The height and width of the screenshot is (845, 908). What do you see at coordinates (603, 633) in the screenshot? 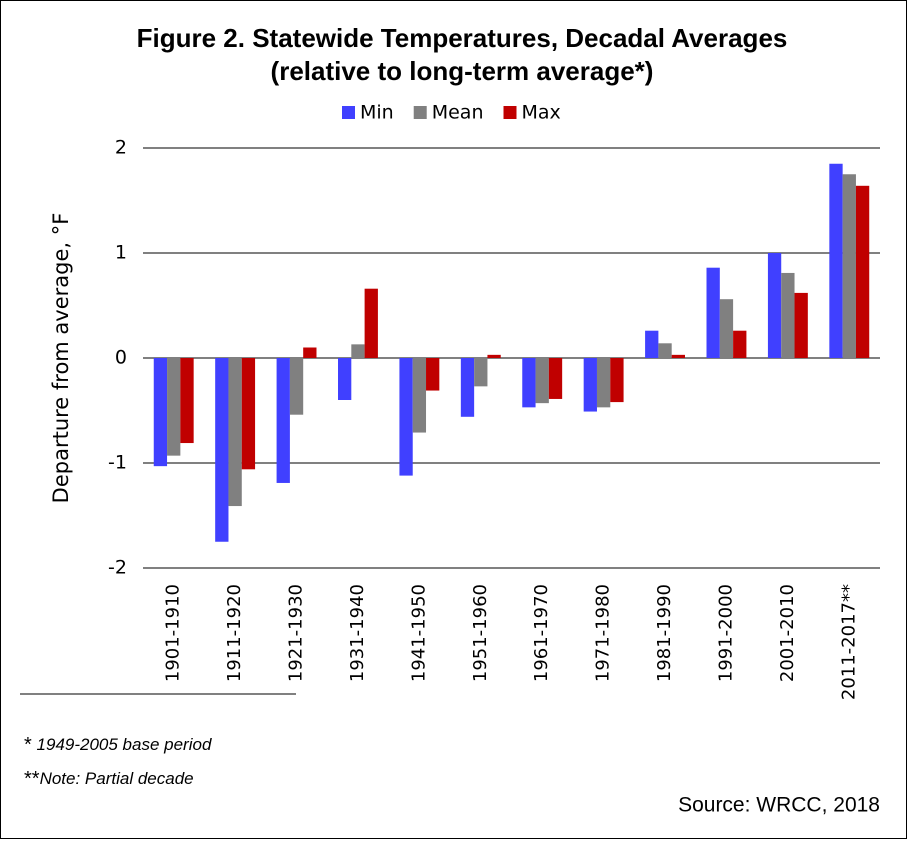
I see `x-tick-label: 1971-1980` at bounding box center [603, 633].